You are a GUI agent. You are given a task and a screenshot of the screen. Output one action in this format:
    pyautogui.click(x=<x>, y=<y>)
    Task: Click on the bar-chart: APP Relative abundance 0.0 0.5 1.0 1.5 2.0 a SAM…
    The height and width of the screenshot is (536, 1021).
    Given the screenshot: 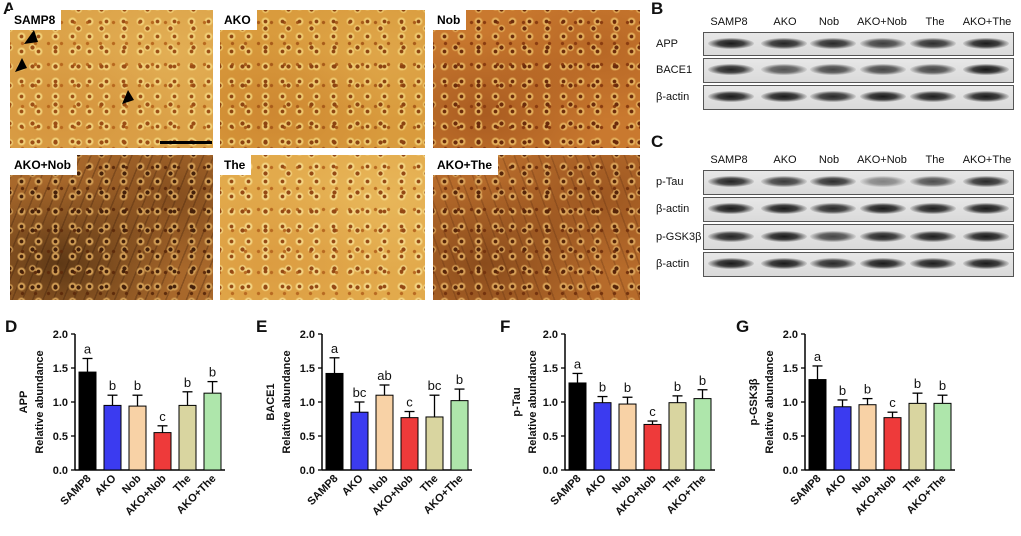 What is the action you would take?
    pyautogui.click(x=121, y=423)
    